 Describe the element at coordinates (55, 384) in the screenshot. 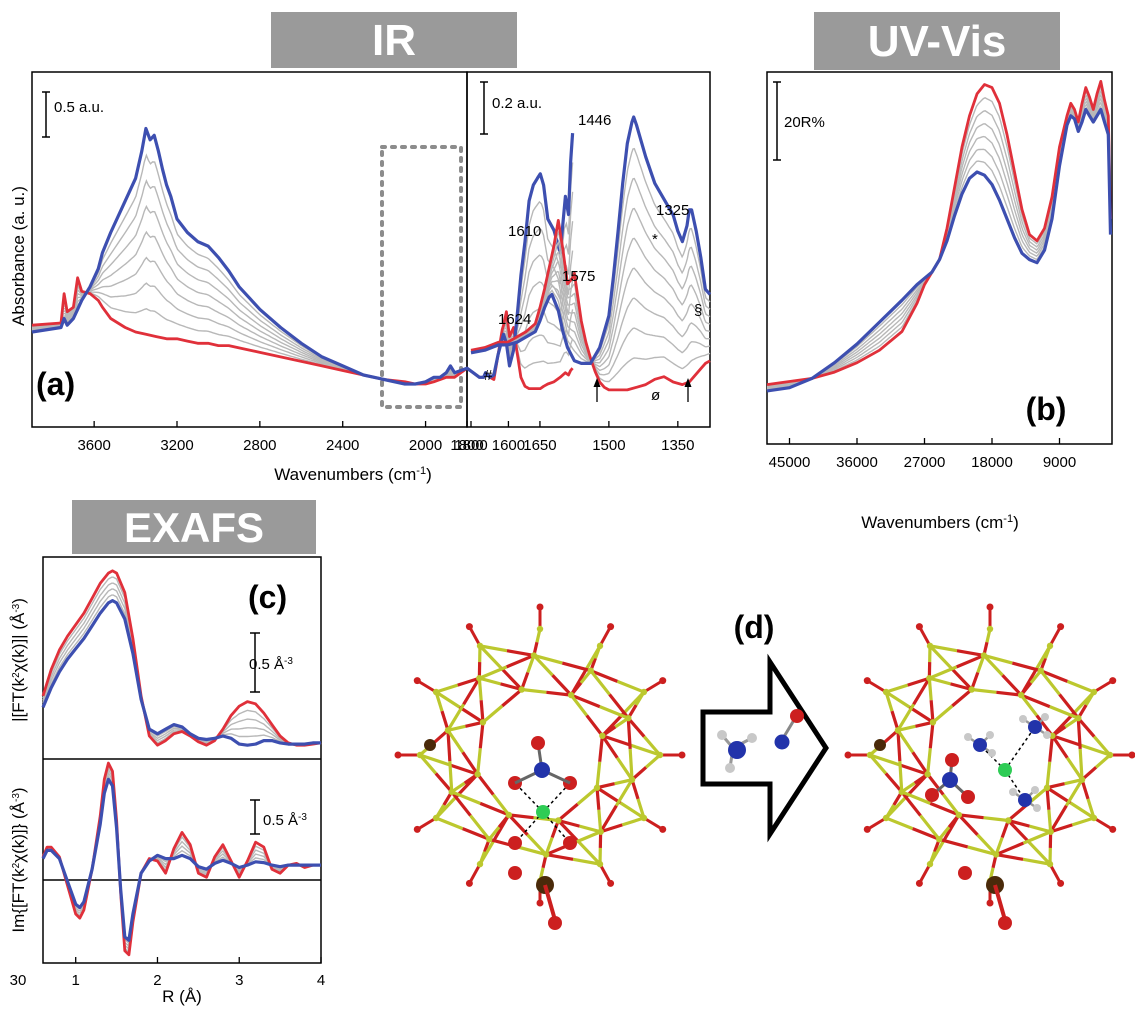

I see `panel-label-a: (a)` at that location.